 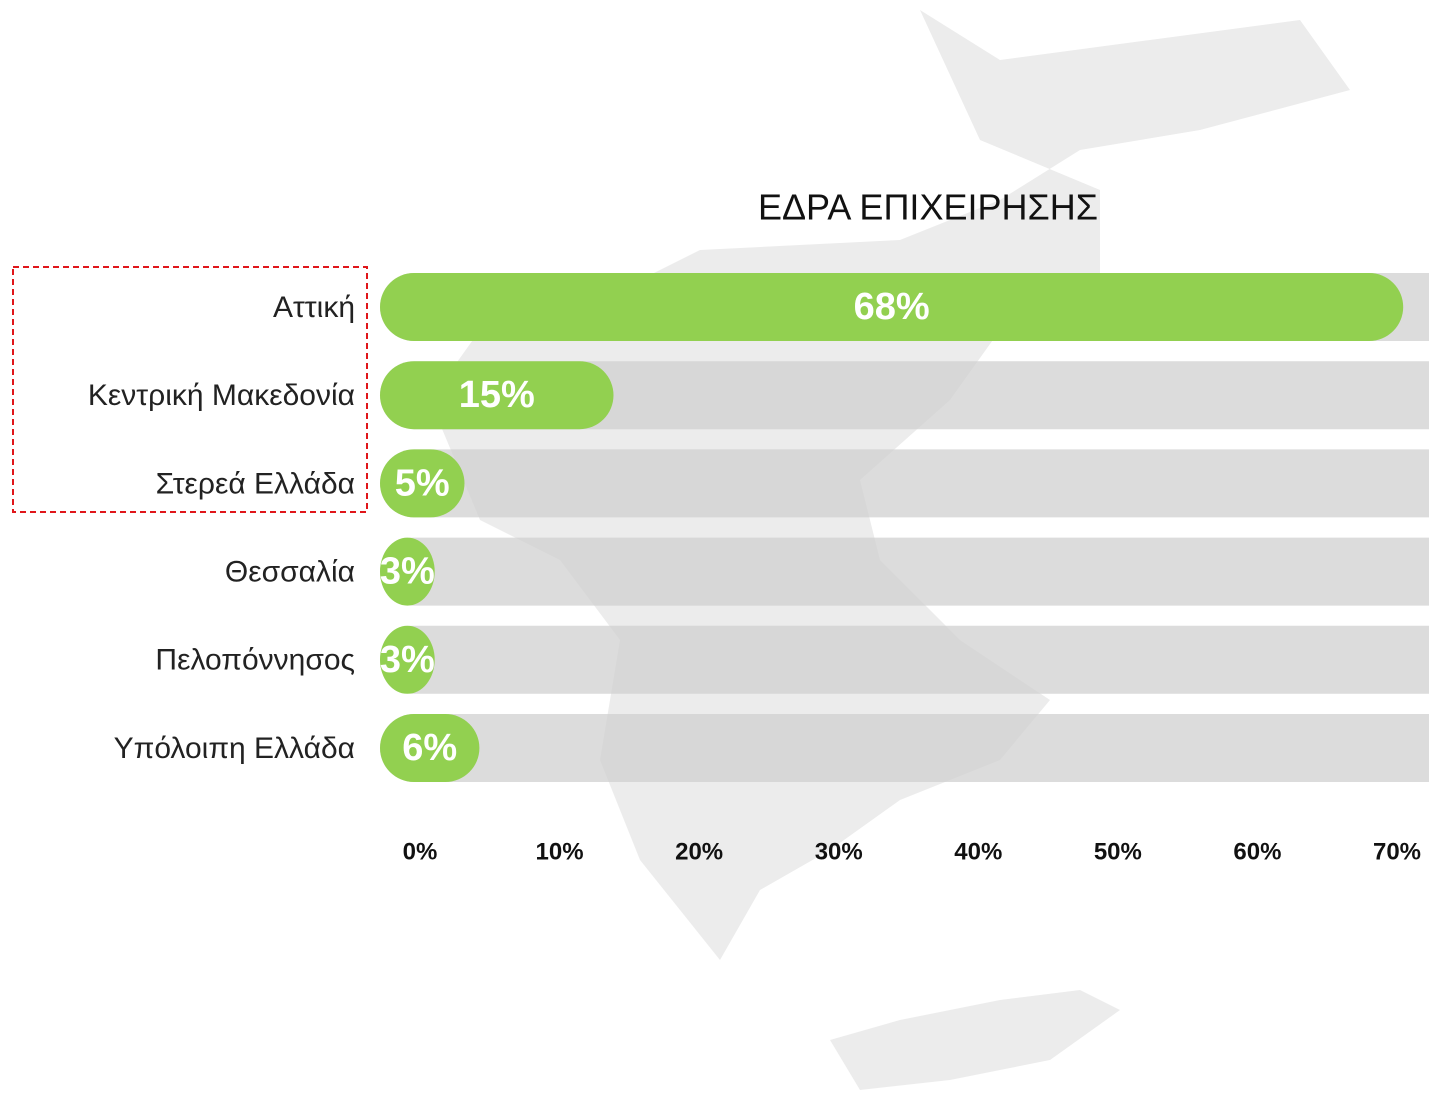 What do you see at coordinates (839, 851) in the screenshot?
I see `x-tick-label: 30%` at bounding box center [839, 851].